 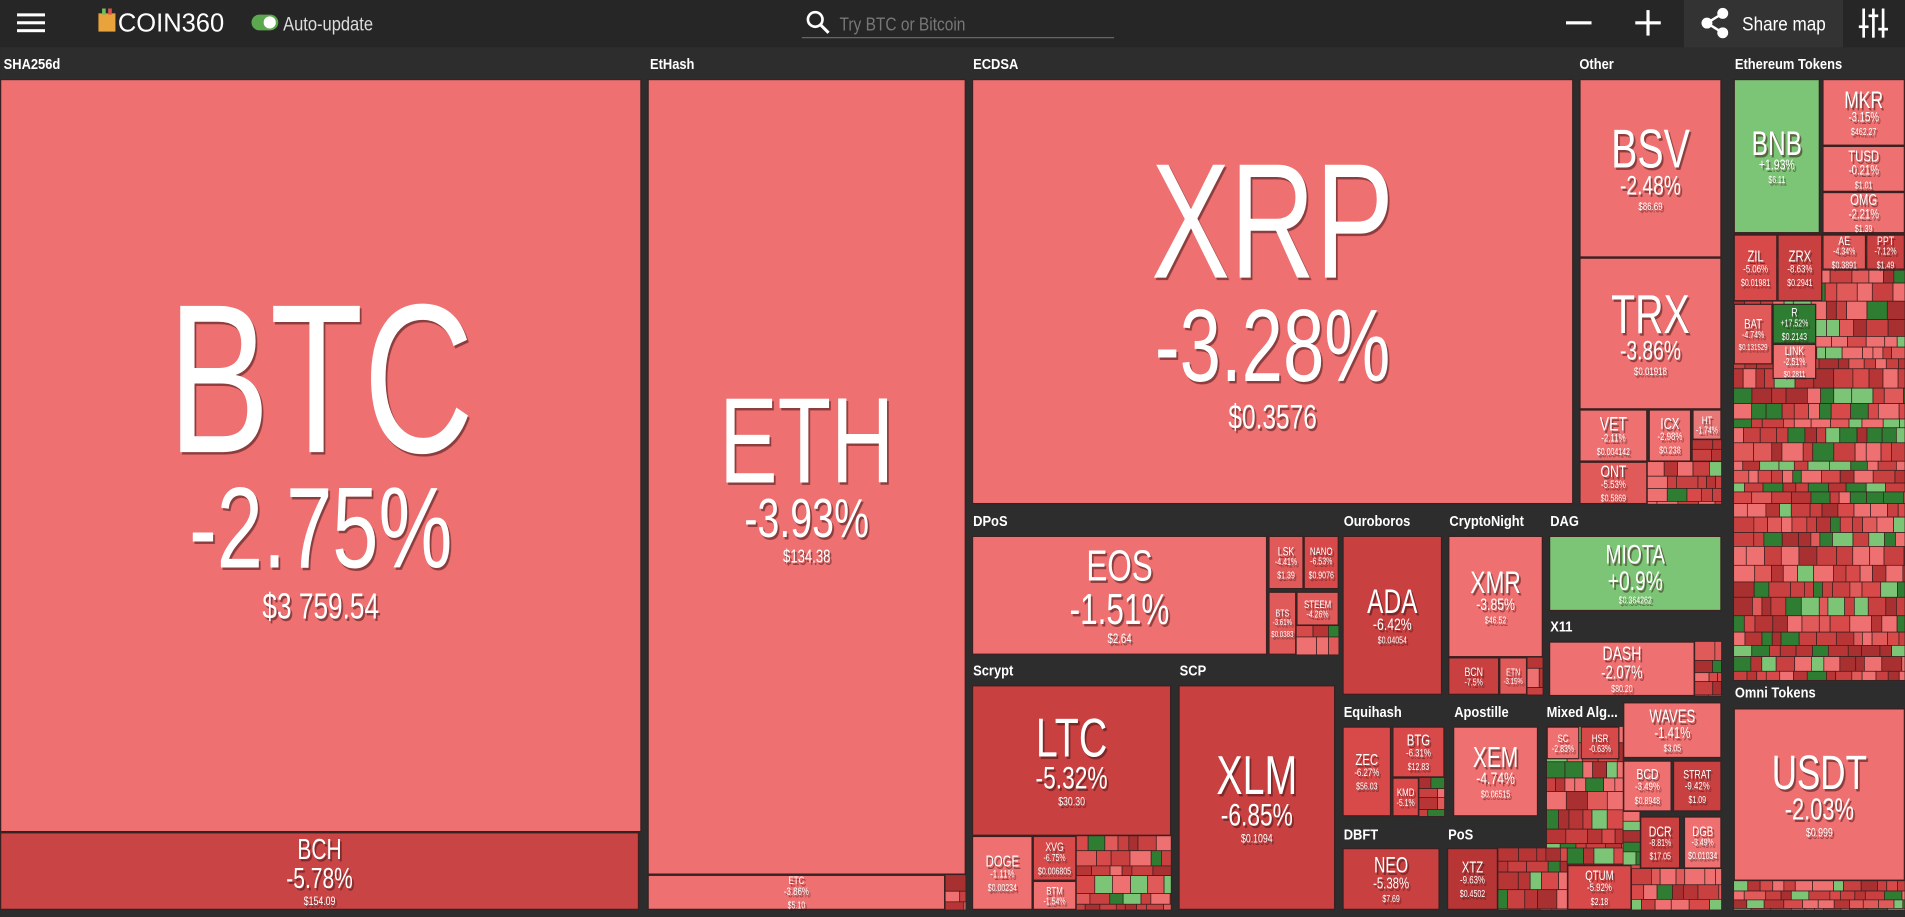 What do you see at coordinates (1071, 760) in the screenshot?
I see `coin-tile: LTC-5.32%$30.30` at bounding box center [1071, 760].